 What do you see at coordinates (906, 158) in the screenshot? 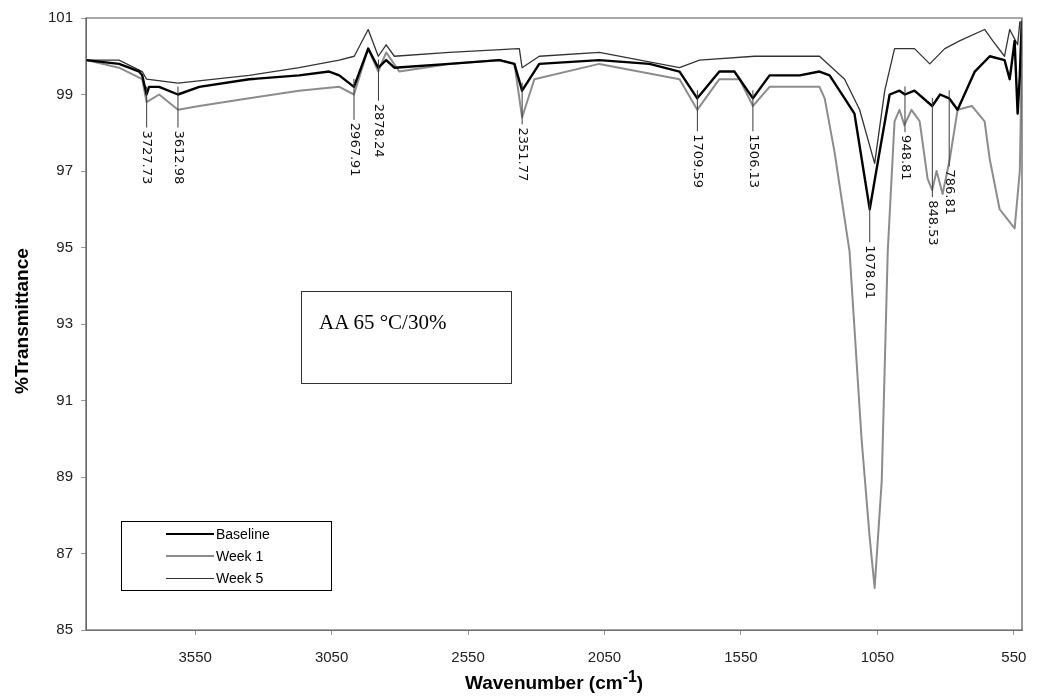
I see `annotation: 948.81` at bounding box center [906, 158].